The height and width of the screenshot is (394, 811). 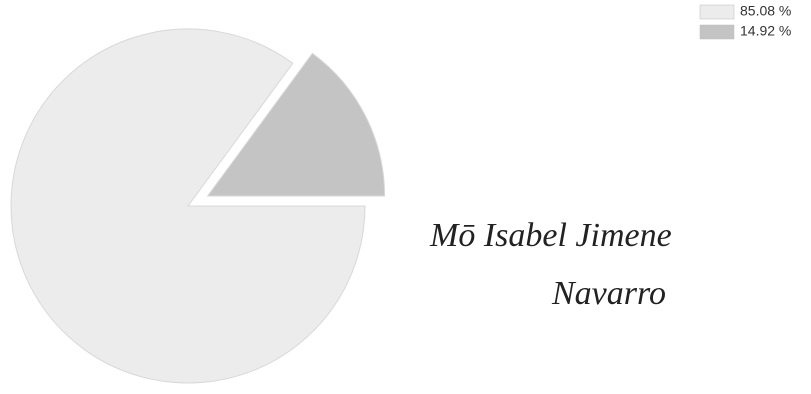 What do you see at coordinates (765, 11) in the screenshot?
I see `legend-label: 85.08 %` at bounding box center [765, 11].